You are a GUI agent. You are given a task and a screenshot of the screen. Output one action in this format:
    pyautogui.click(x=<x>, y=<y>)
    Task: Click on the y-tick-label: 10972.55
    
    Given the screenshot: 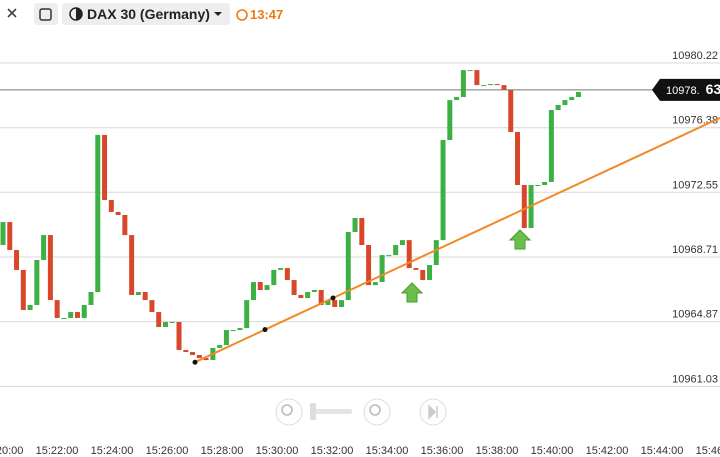 What is the action you would take?
    pyautogui.click(x=695, y=185)
    